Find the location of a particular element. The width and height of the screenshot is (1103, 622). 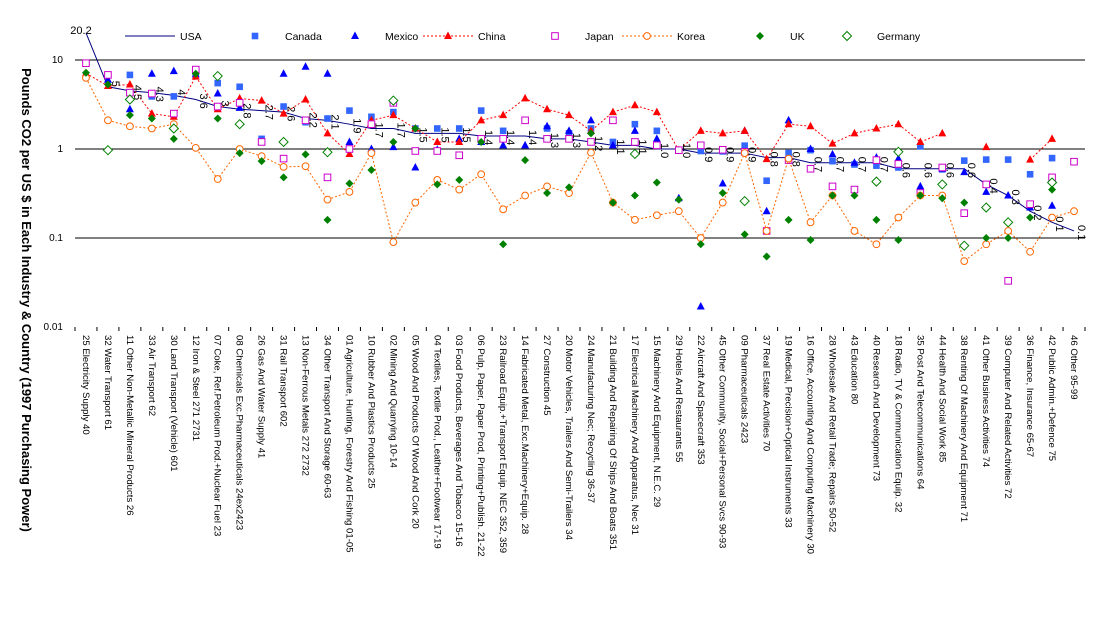

usa-data-label: 1.0 is located at coordinates (664, 150).